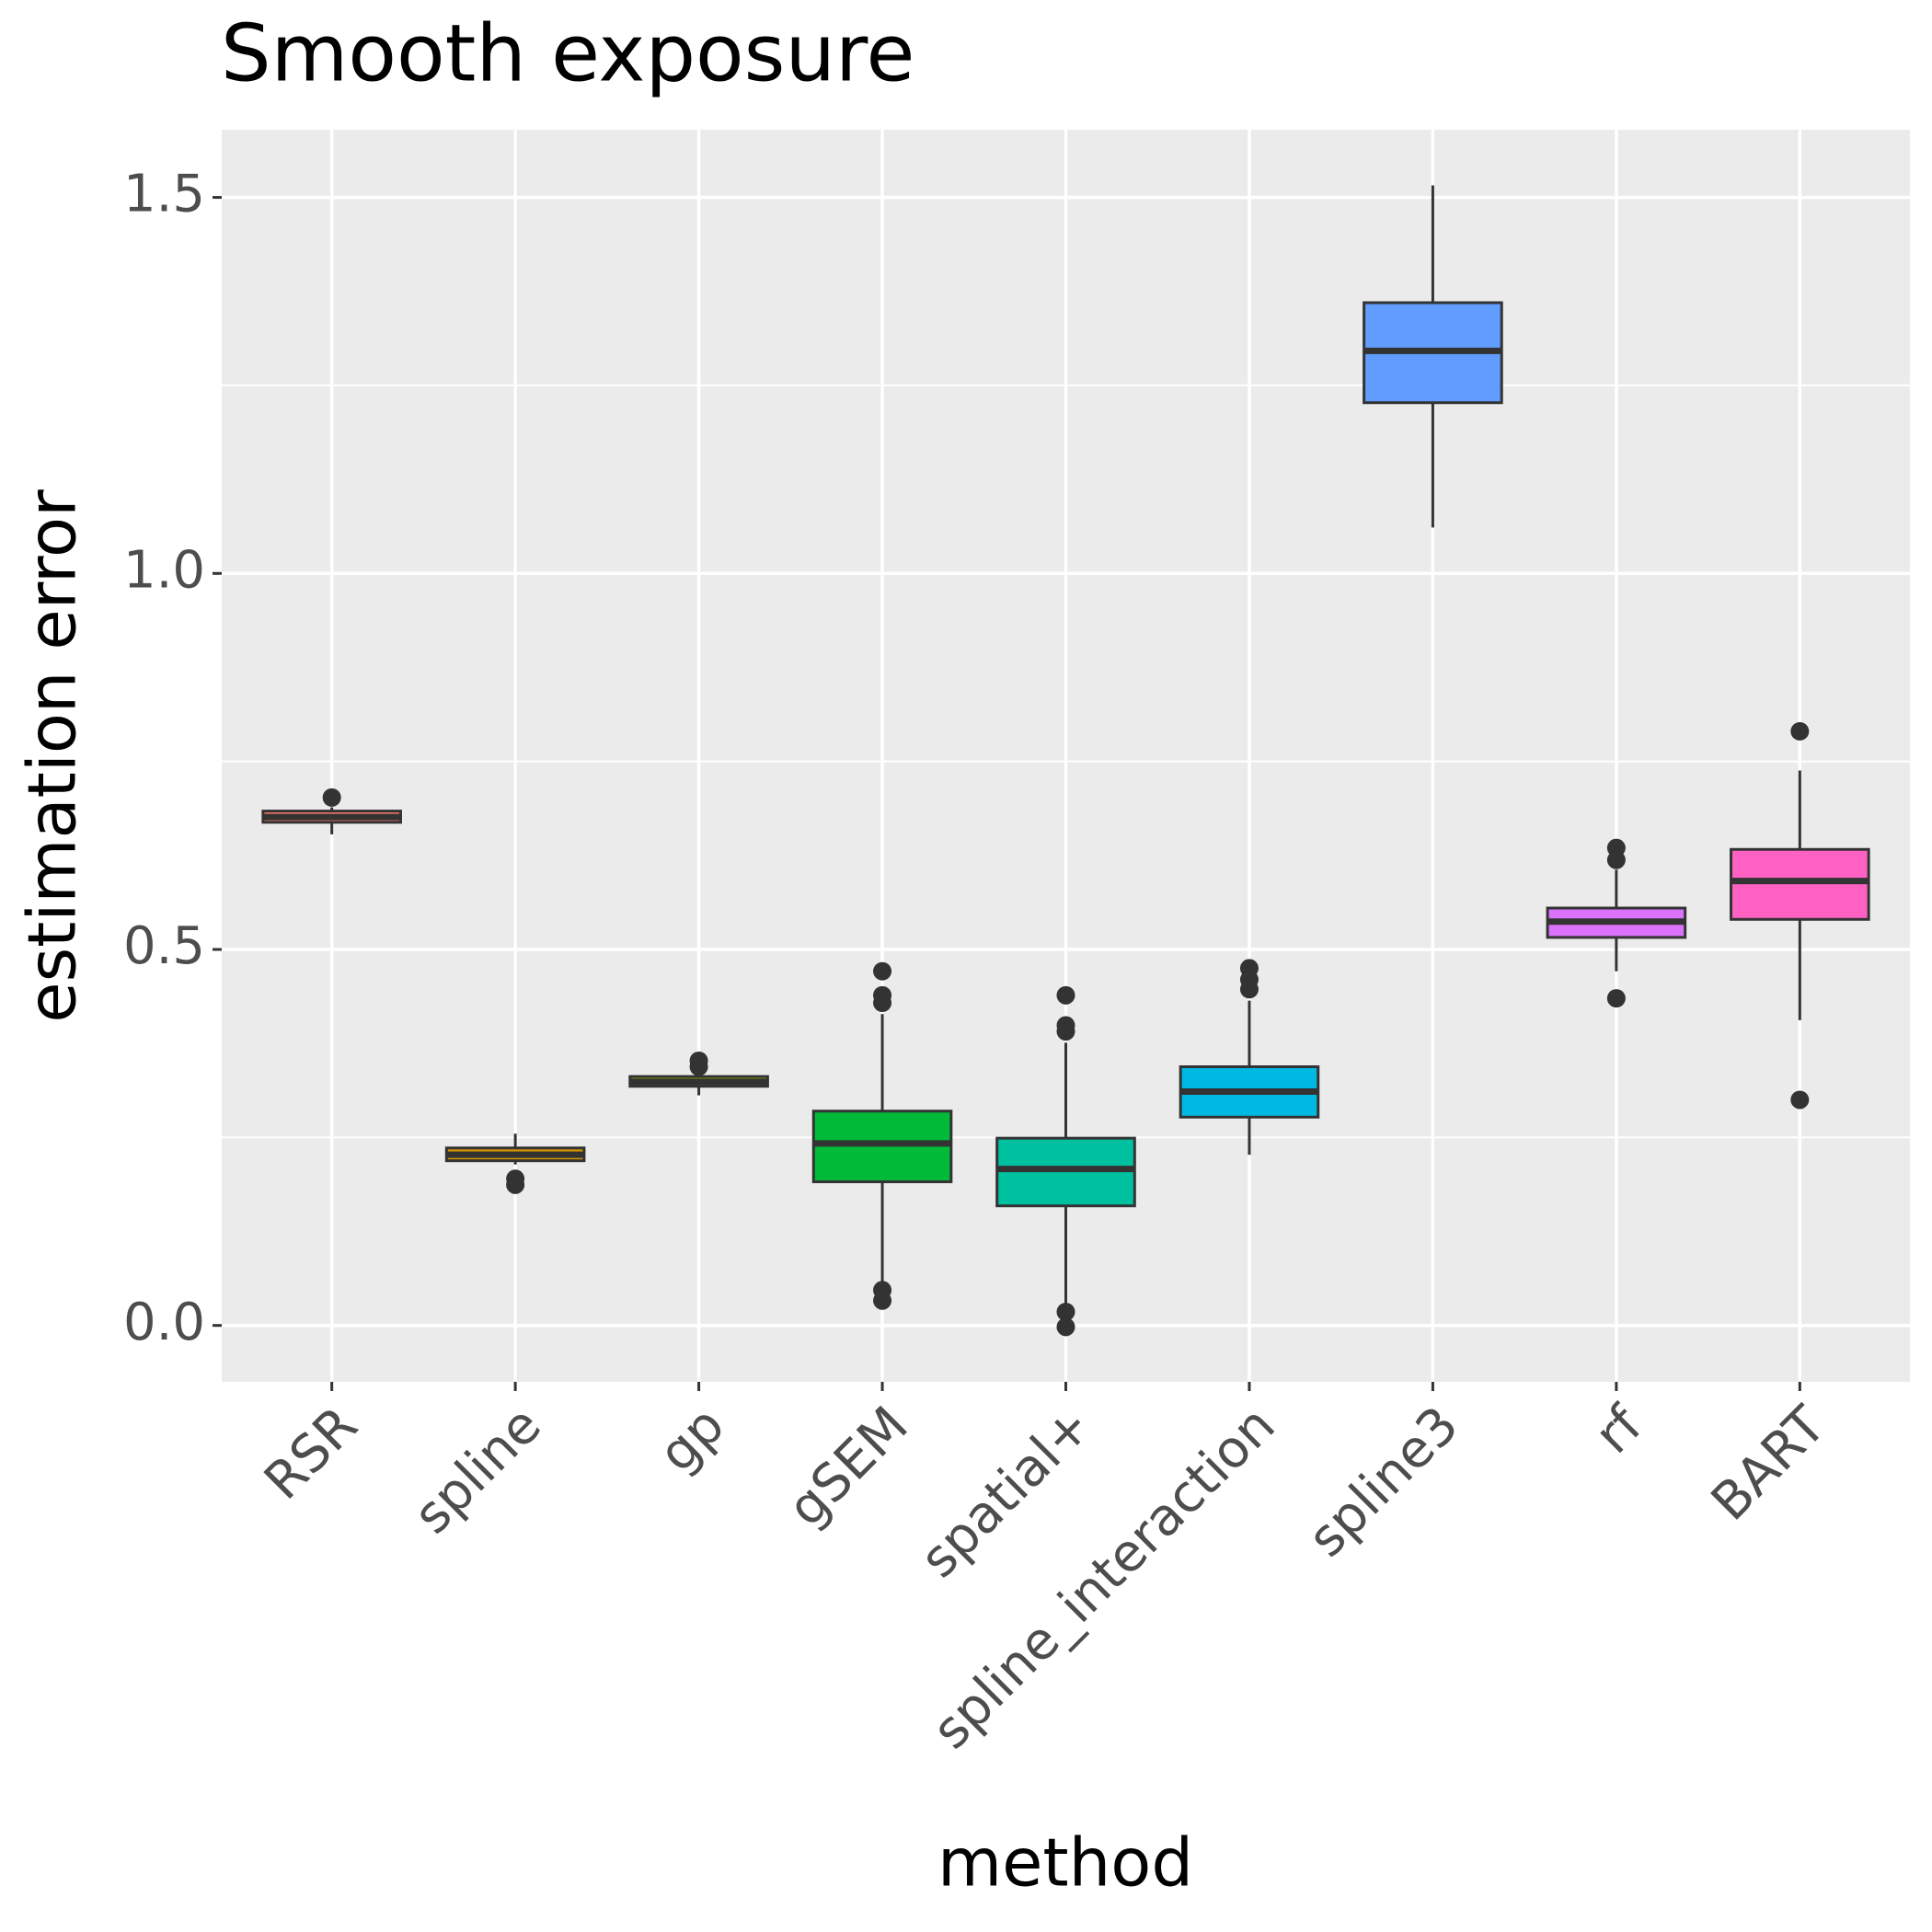 The image size is (1932, 1932). I want to click on x-tick-label: gp, so click(692, 1440).